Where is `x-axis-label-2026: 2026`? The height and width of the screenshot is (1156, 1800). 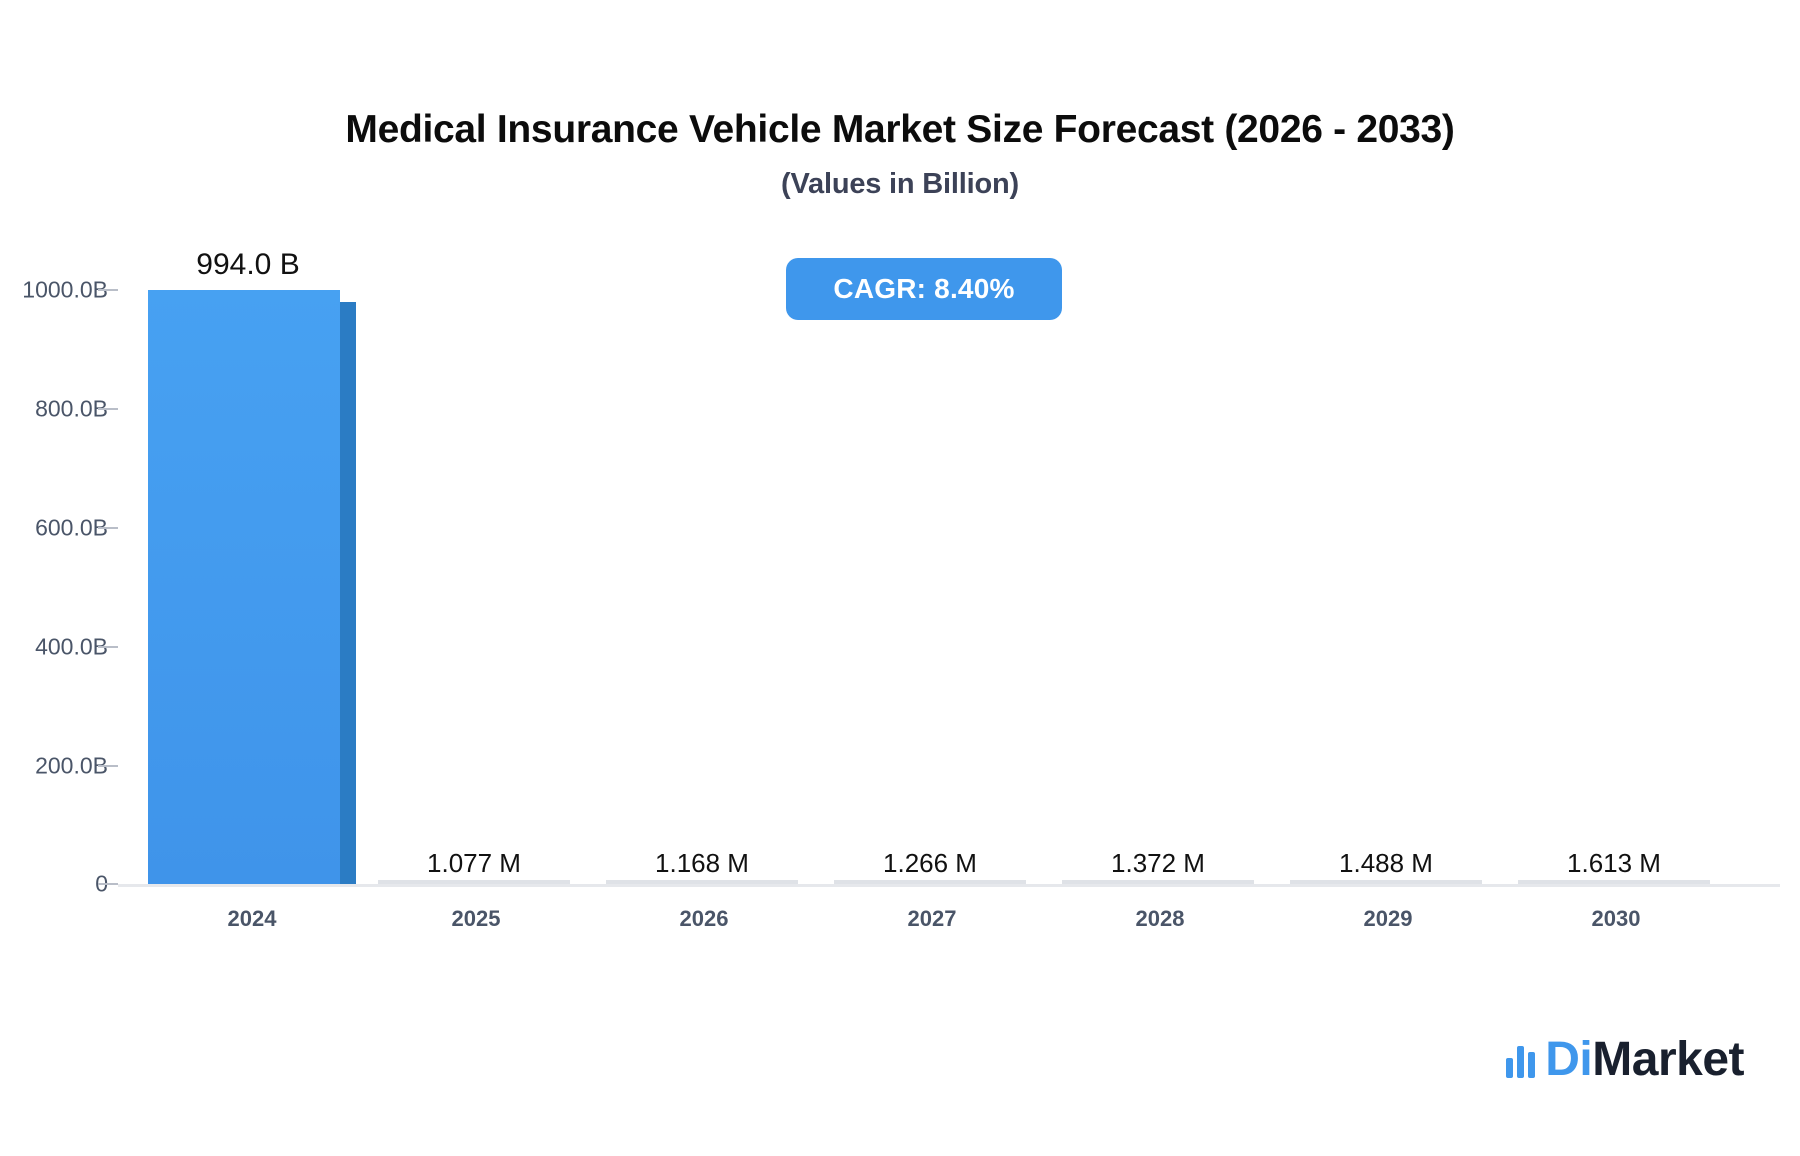
x-axis-label-2026: 2026 is located at coordinates (704, 918).